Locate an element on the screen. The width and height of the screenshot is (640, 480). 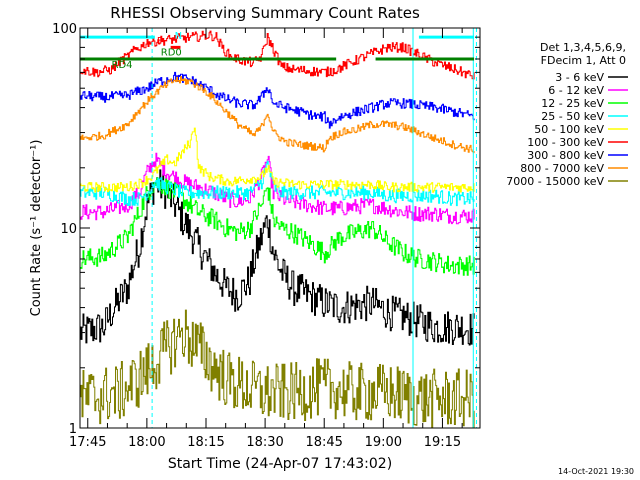
y-tick-label: 100 is located at coordinates (64, 29).